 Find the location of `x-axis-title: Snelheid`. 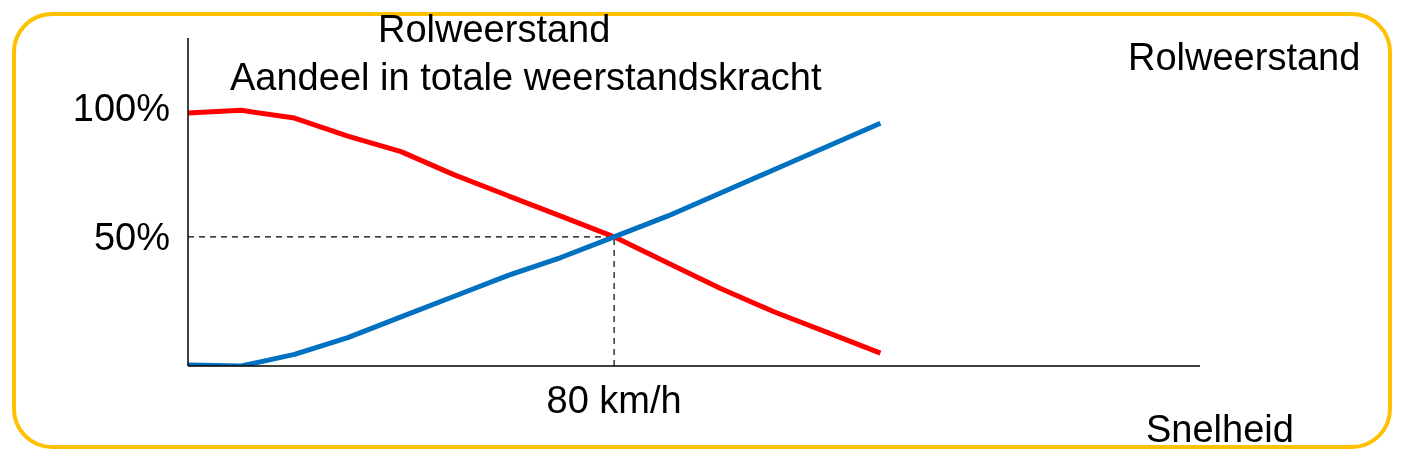

x-axis-title: Snelheid is located at coordinates (1220, 429).